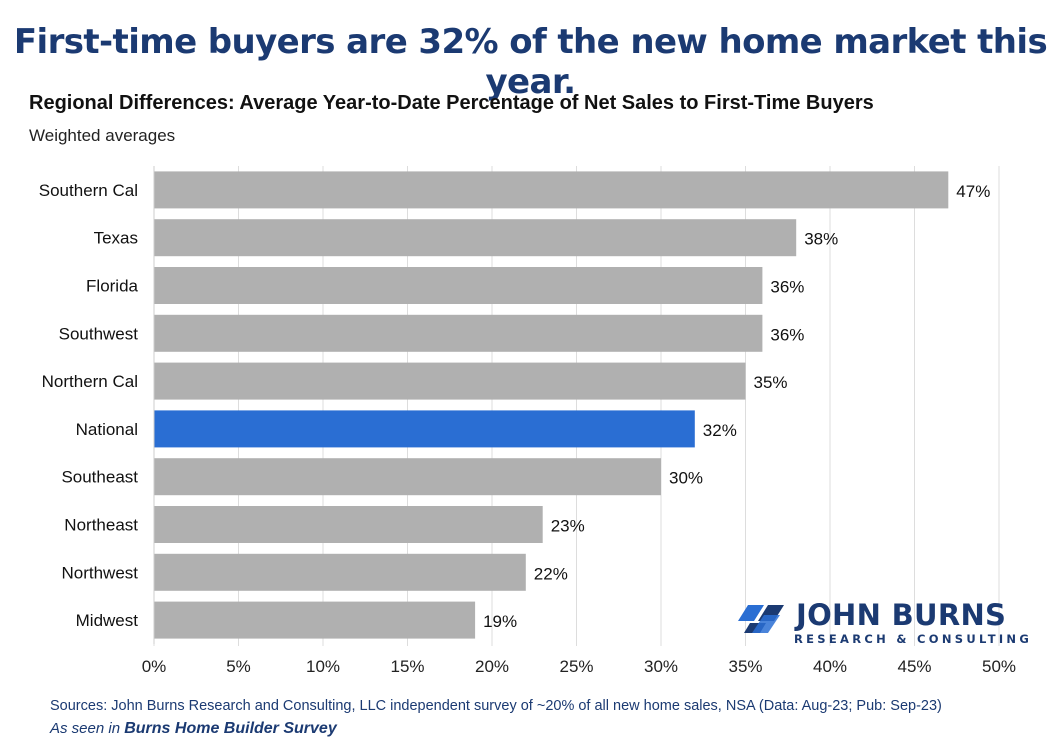  Describe the element at coordinates (90, 381) in the screenshot. I see `category-label: Northern Cal` at that location.